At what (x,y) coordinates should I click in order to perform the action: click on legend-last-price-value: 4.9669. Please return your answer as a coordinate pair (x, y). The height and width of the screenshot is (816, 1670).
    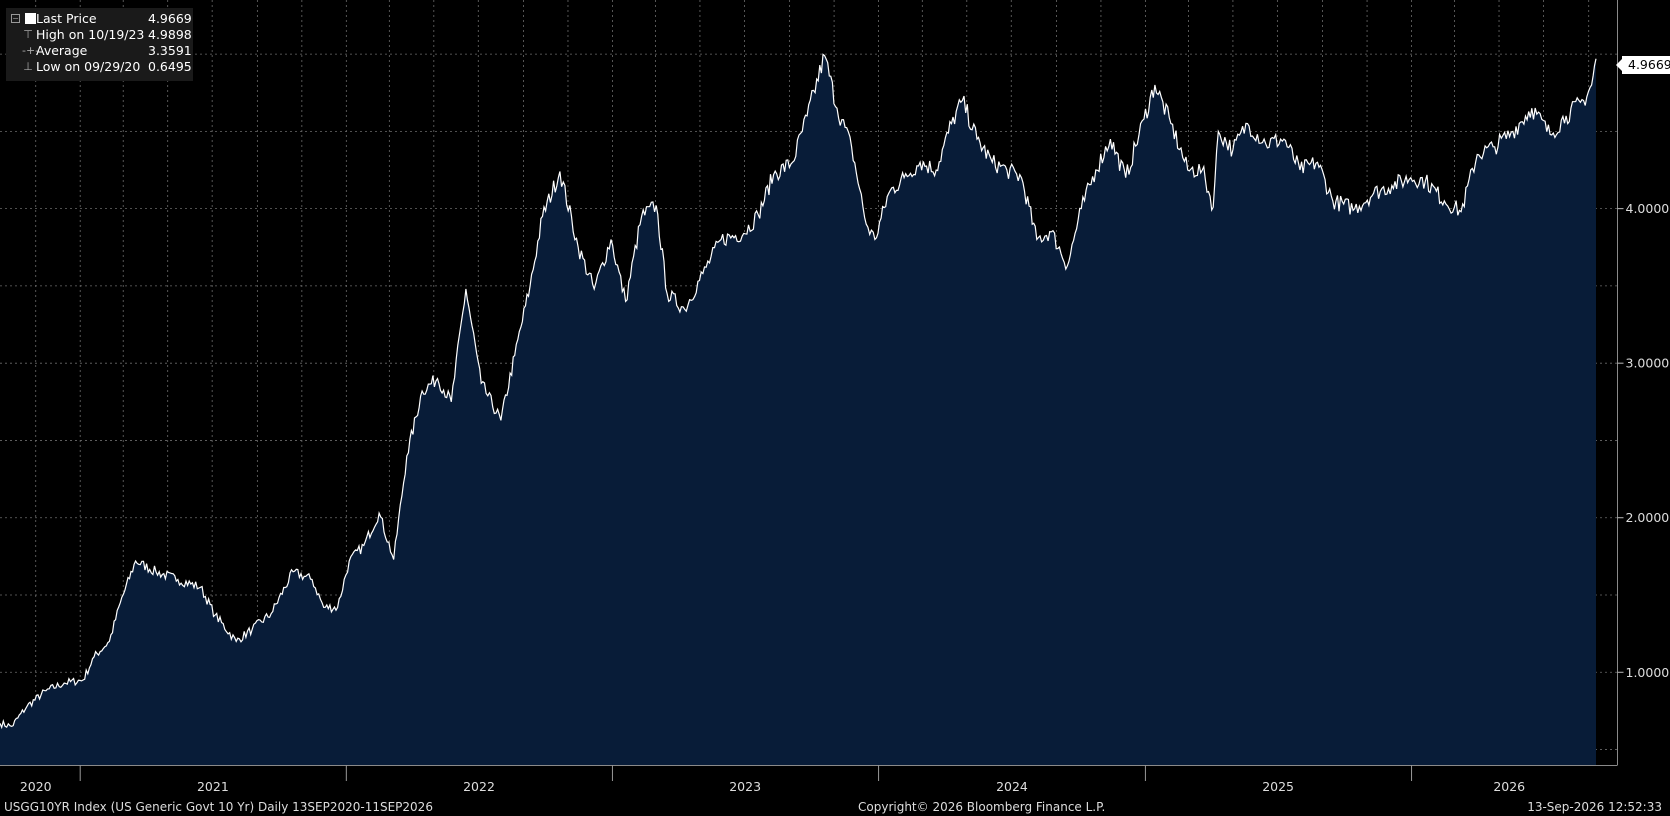
    Looking at the image, I should click on (170, 18).